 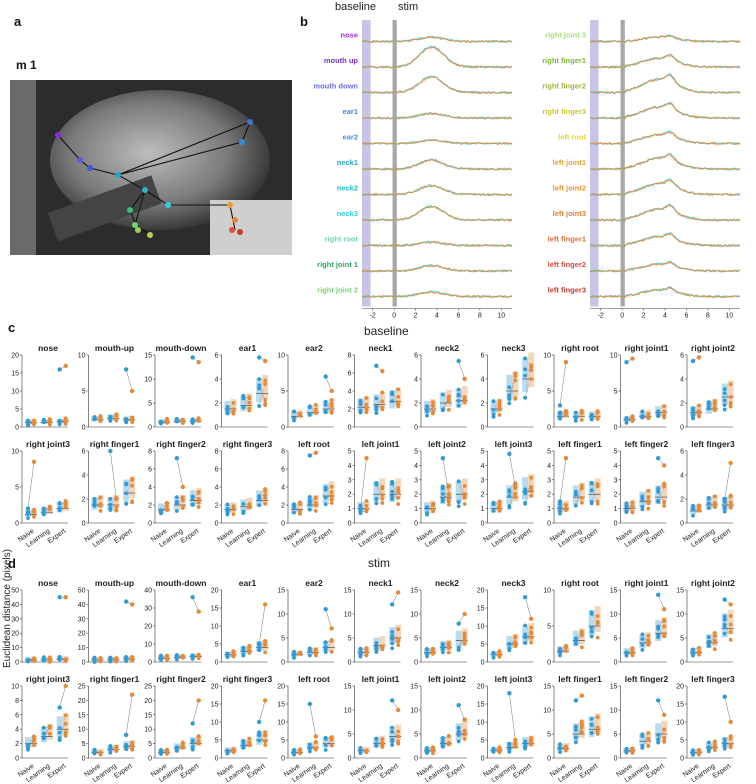 What do you see at coordinates (616, 480) in the screenshot?
I see `y-tick-label: 3` at bounding box center [616, 480].